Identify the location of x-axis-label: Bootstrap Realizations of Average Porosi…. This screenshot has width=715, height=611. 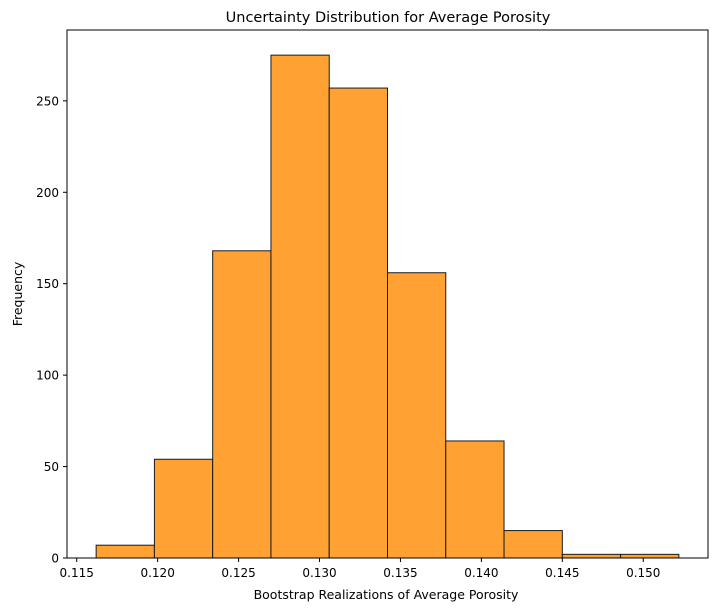
(386, 594).